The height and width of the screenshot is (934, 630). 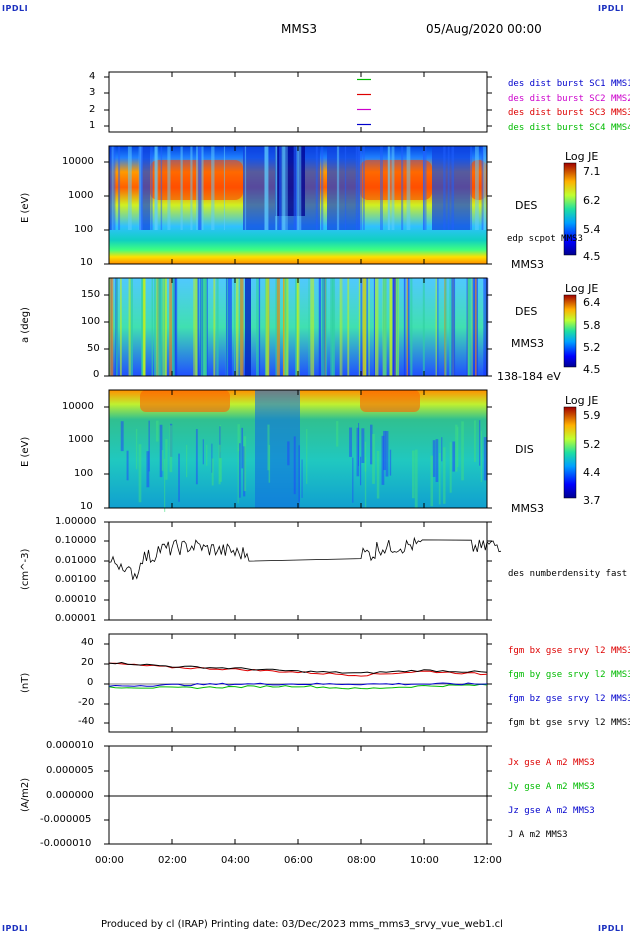 What do you see at coordinates (570, 331) in the screenshot?
I see `des-pa-colorbar` at bounding box center [570, 331].